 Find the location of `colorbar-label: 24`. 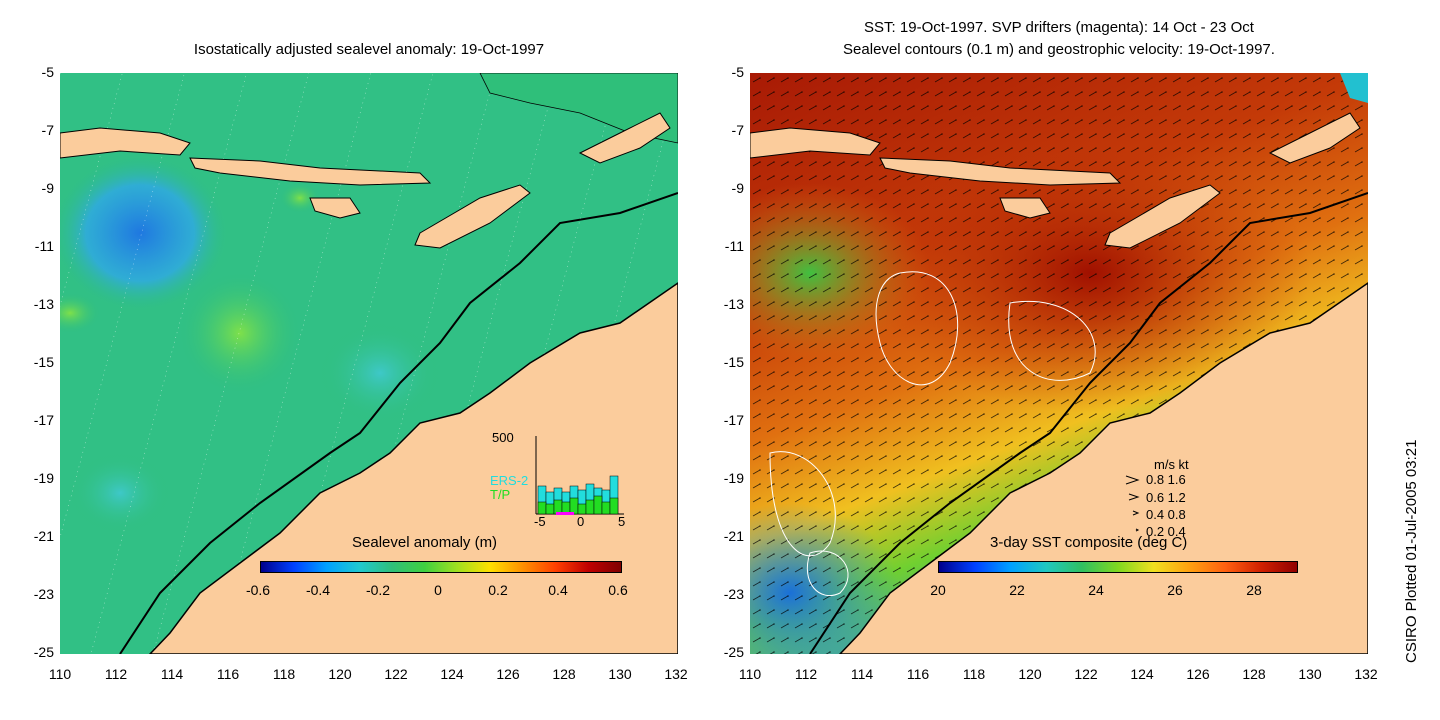

colorbar-label: 24 is located at coordinates (1096, 590).